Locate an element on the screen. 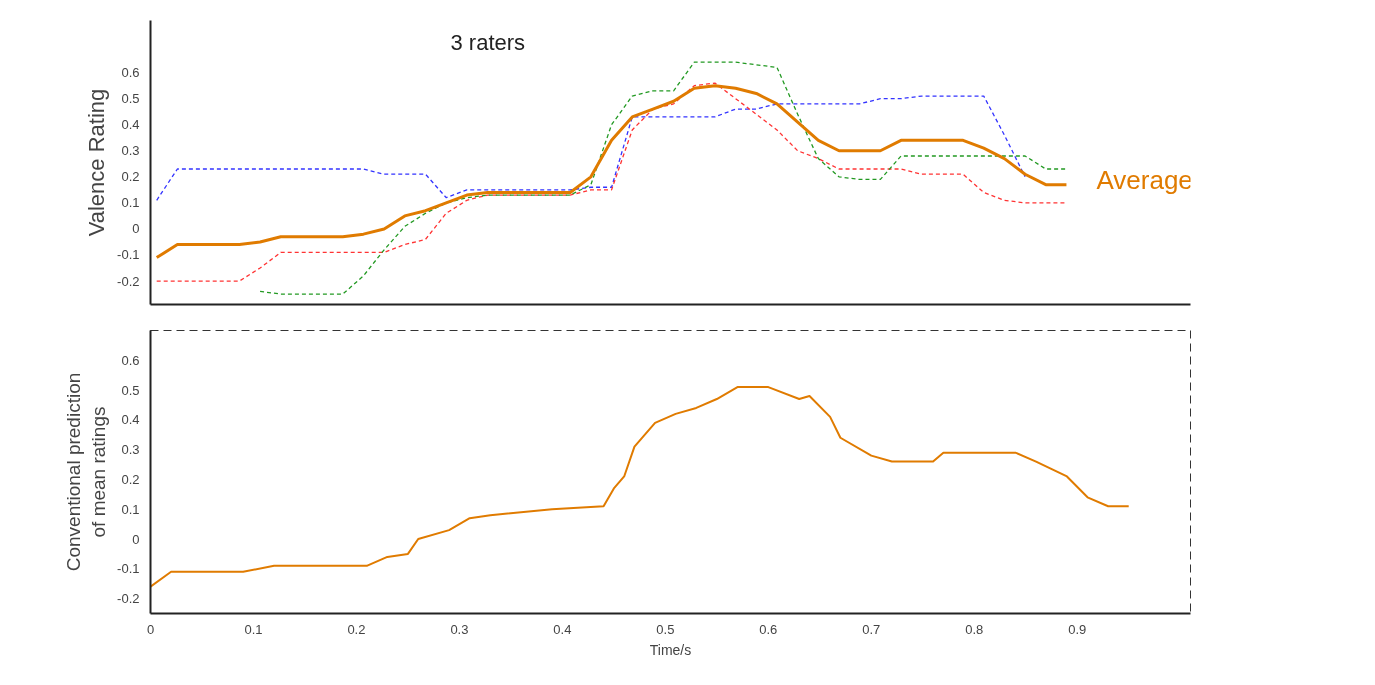  line-series is located at coordinates (591, 148).